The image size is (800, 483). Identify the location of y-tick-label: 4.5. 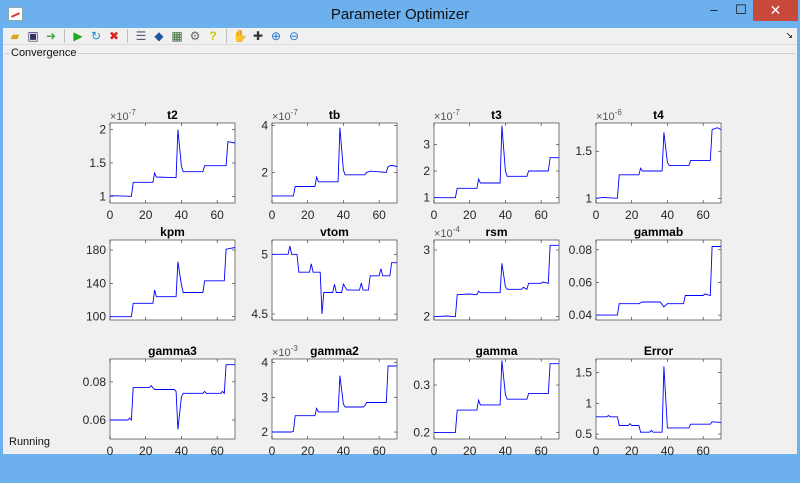
(259, 314).